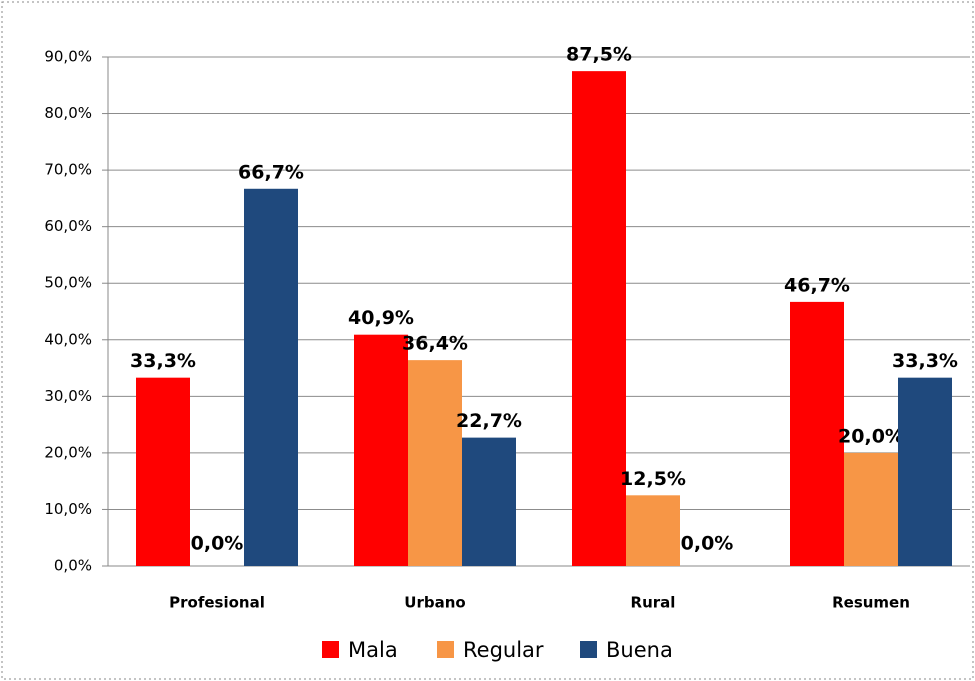 The width and height of the screenshot is (975, 681). I want to click on value-label: 46,7%, so click(817, 285).